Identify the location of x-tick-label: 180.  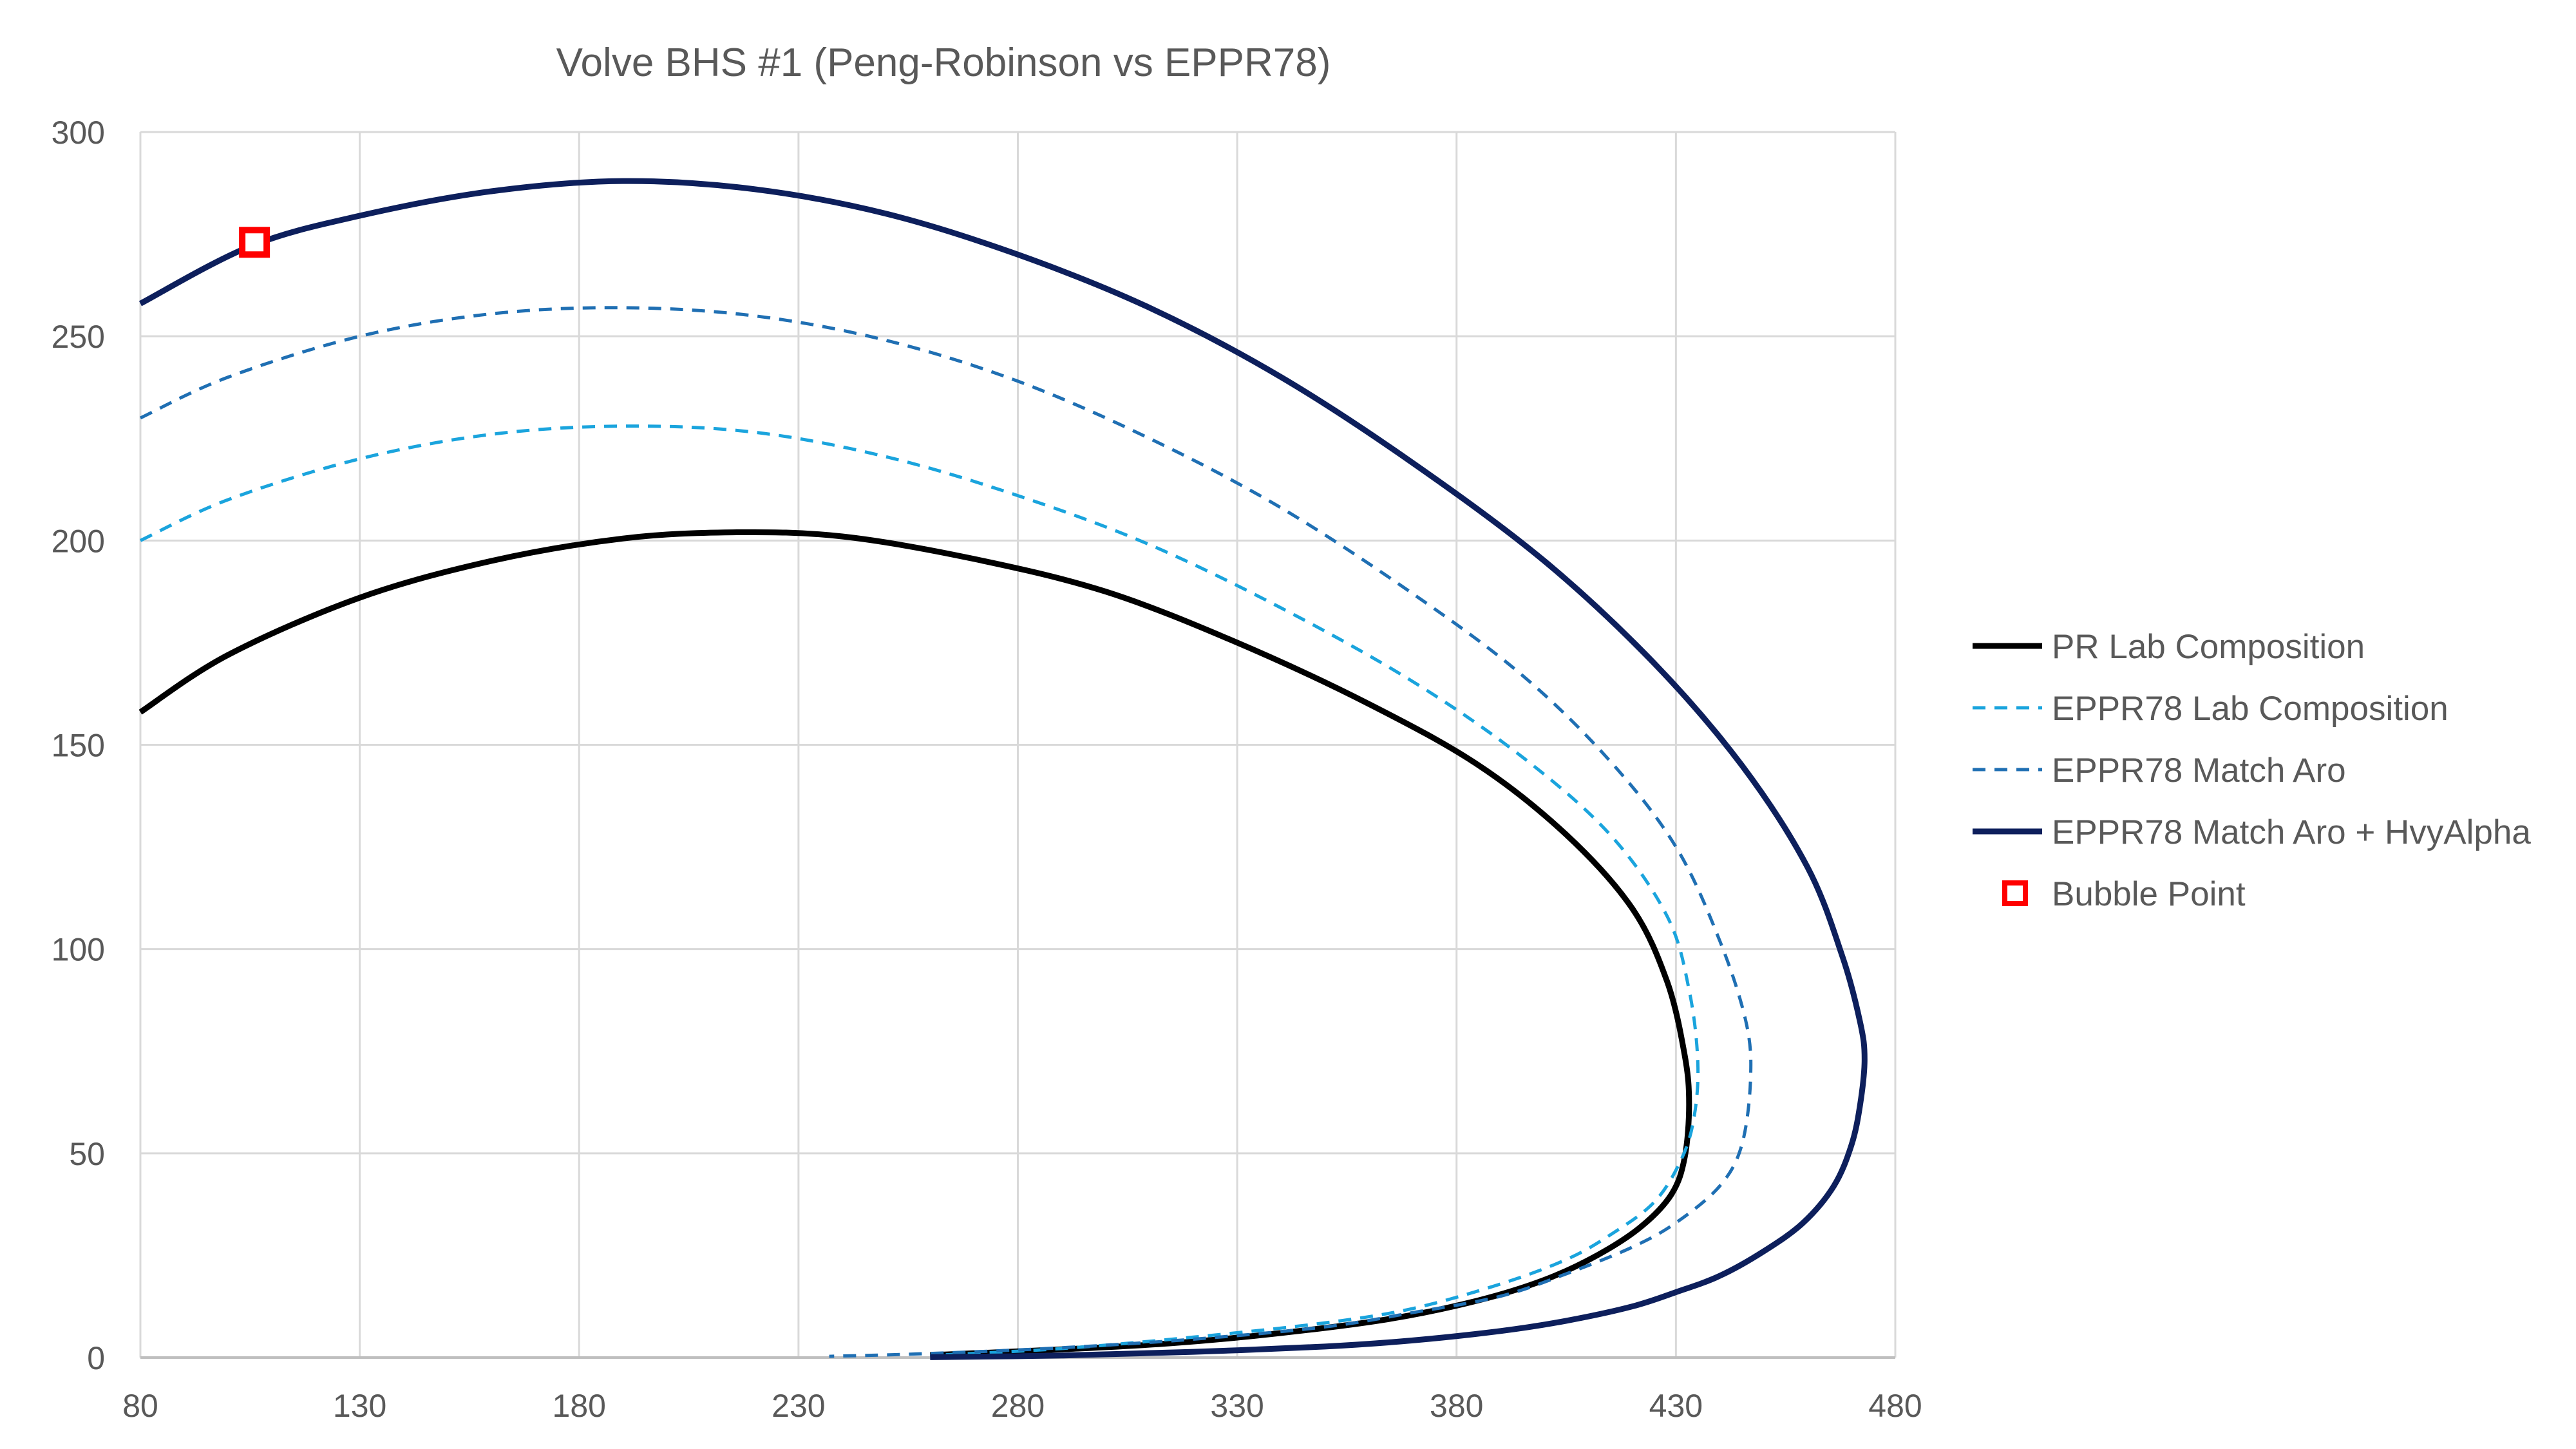
(579, 1406).